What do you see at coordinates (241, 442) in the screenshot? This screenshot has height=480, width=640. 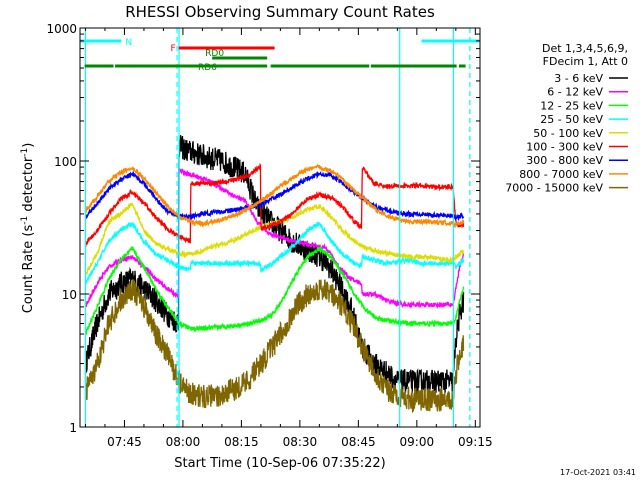 I see `x-tick-label-2: 08:15` at bounding box center [241, 442].